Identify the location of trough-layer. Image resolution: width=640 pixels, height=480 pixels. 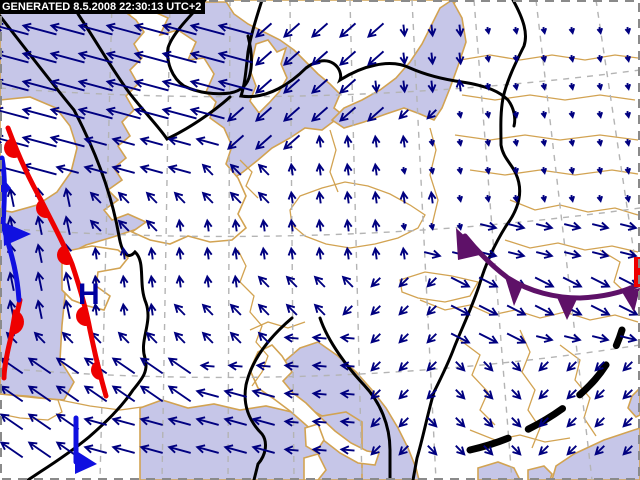
(546, 390).